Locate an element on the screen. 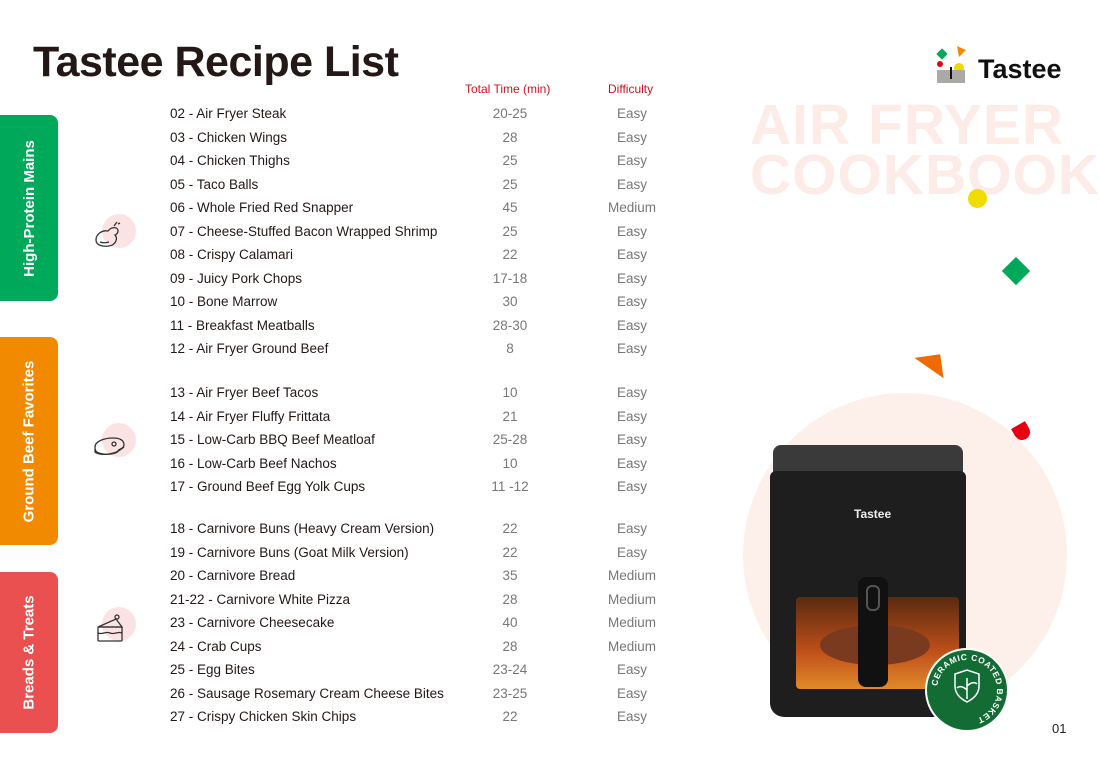  recipe-name: 07 - Cheese-Stuffed Bacon Wrapped Shrimp is located at coordinates (304, 231).